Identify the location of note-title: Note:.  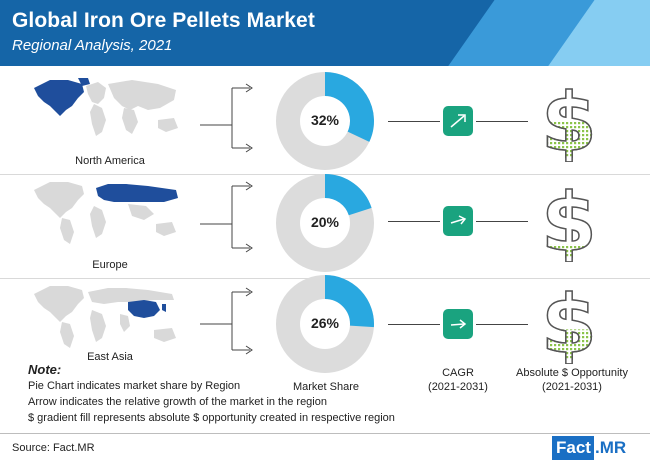
(45, 369).